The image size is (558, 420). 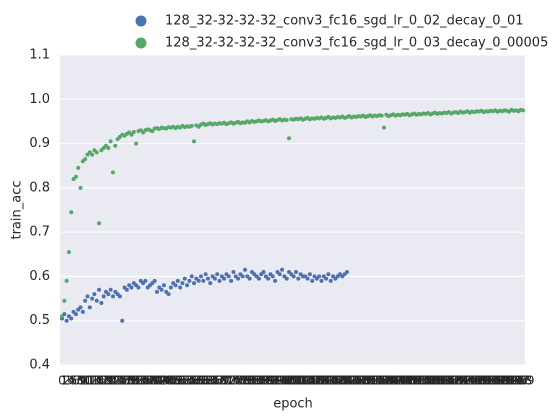 What do you see at coordinates (226, 381) in the screenshot?
I see `x-tick-label: 71` at bounding box center [226, 381].